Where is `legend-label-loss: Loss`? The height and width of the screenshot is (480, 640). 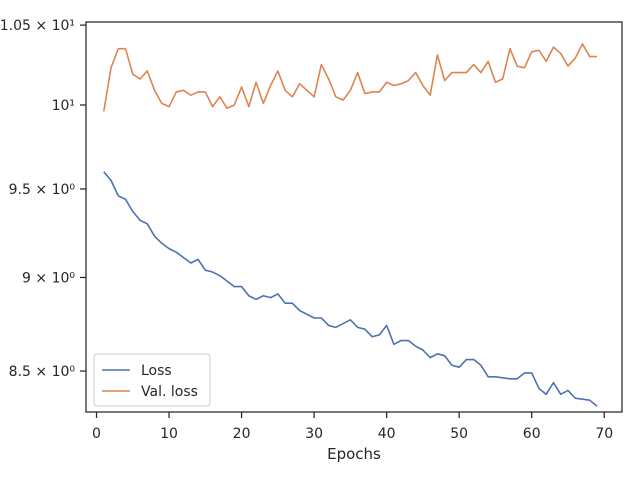
legend-label-loss: Loss is located at coordinates (156, 371).